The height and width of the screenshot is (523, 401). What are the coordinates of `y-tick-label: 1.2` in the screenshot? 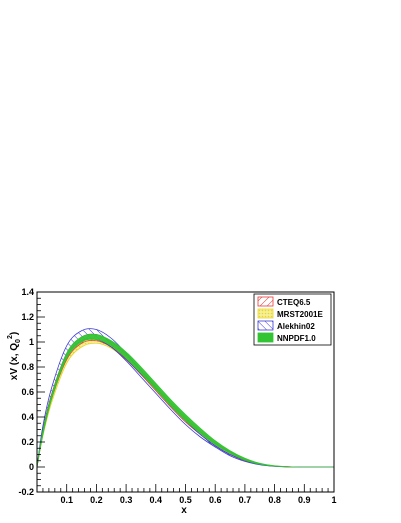 It's located at (27, 317).